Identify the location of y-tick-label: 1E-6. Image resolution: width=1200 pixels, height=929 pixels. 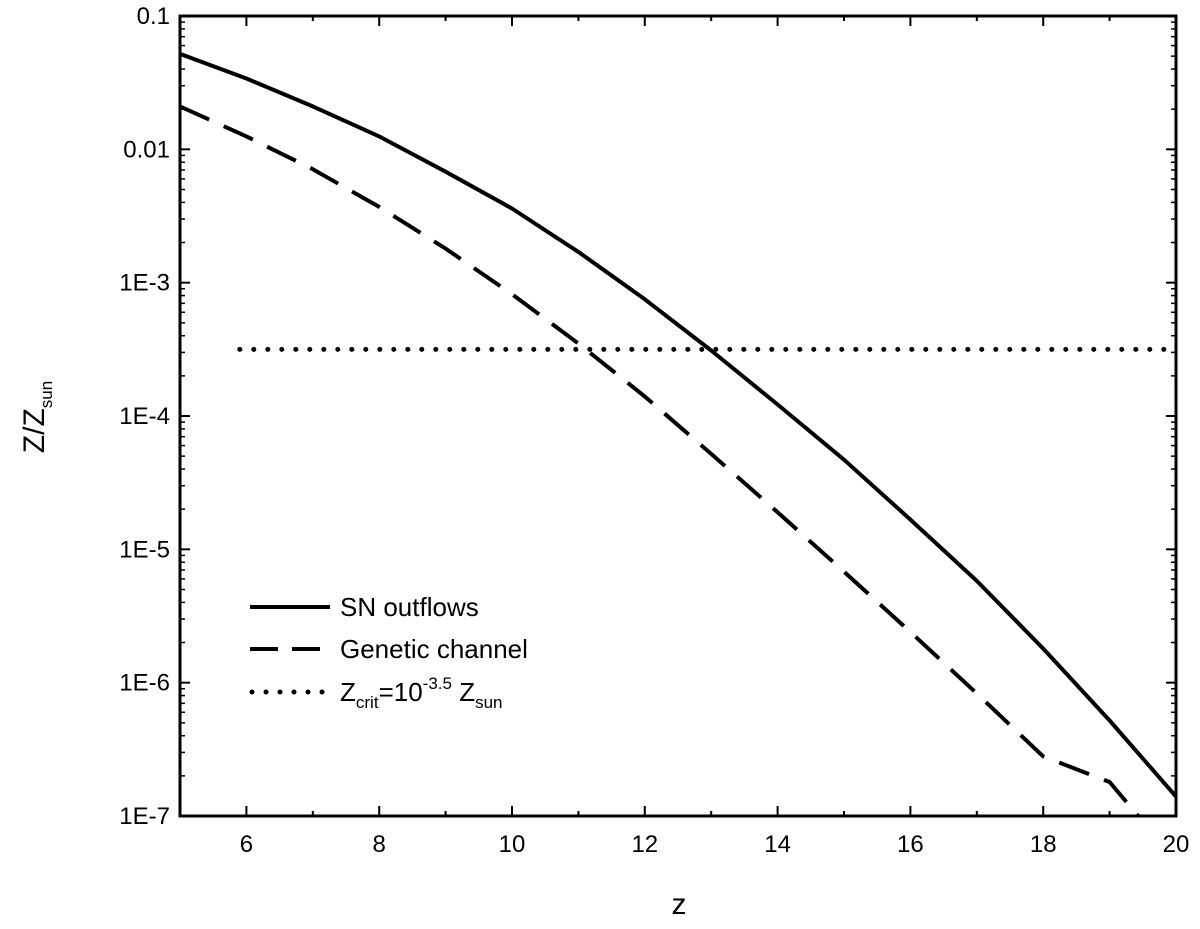
(144, 683).